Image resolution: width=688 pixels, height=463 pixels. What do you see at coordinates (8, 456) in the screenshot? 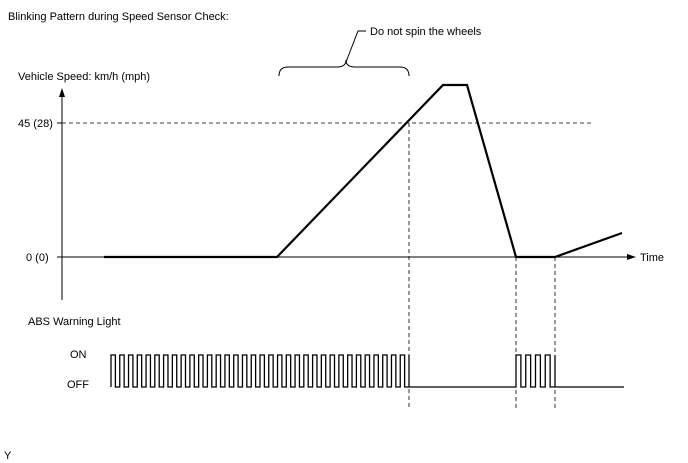
I see `footer-mark: Y` at bounding box center [8, 456].